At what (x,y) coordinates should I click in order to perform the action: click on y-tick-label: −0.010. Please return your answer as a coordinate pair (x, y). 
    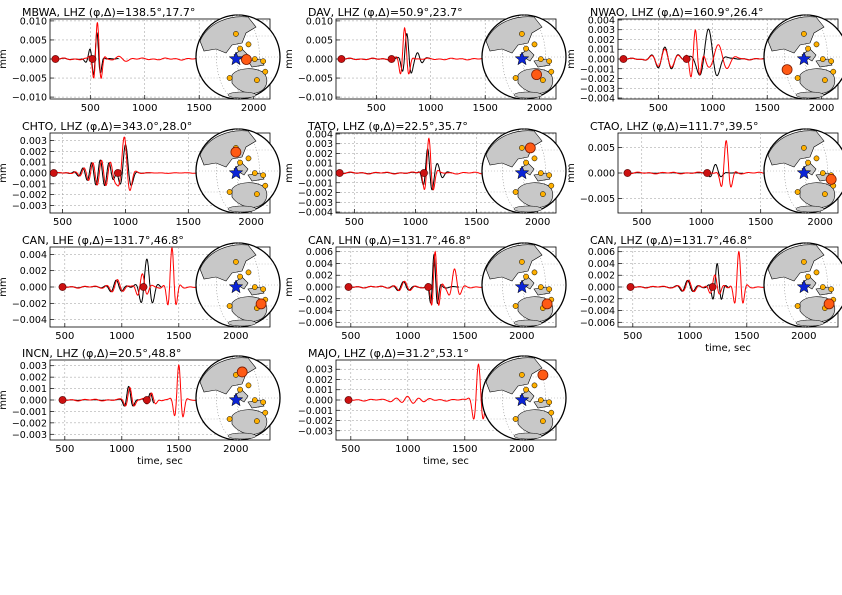
    Looking at the image, I should click on (29, 98).